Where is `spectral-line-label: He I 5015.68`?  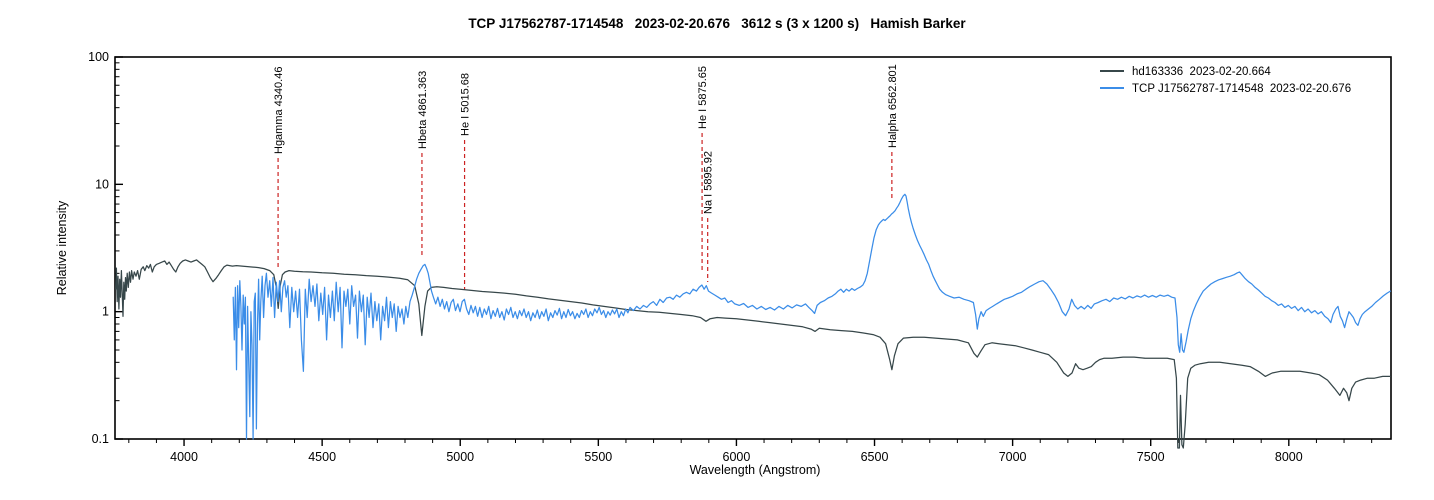 spectral-line-label: He I 5015.68 is located at coordinates (466, 104).